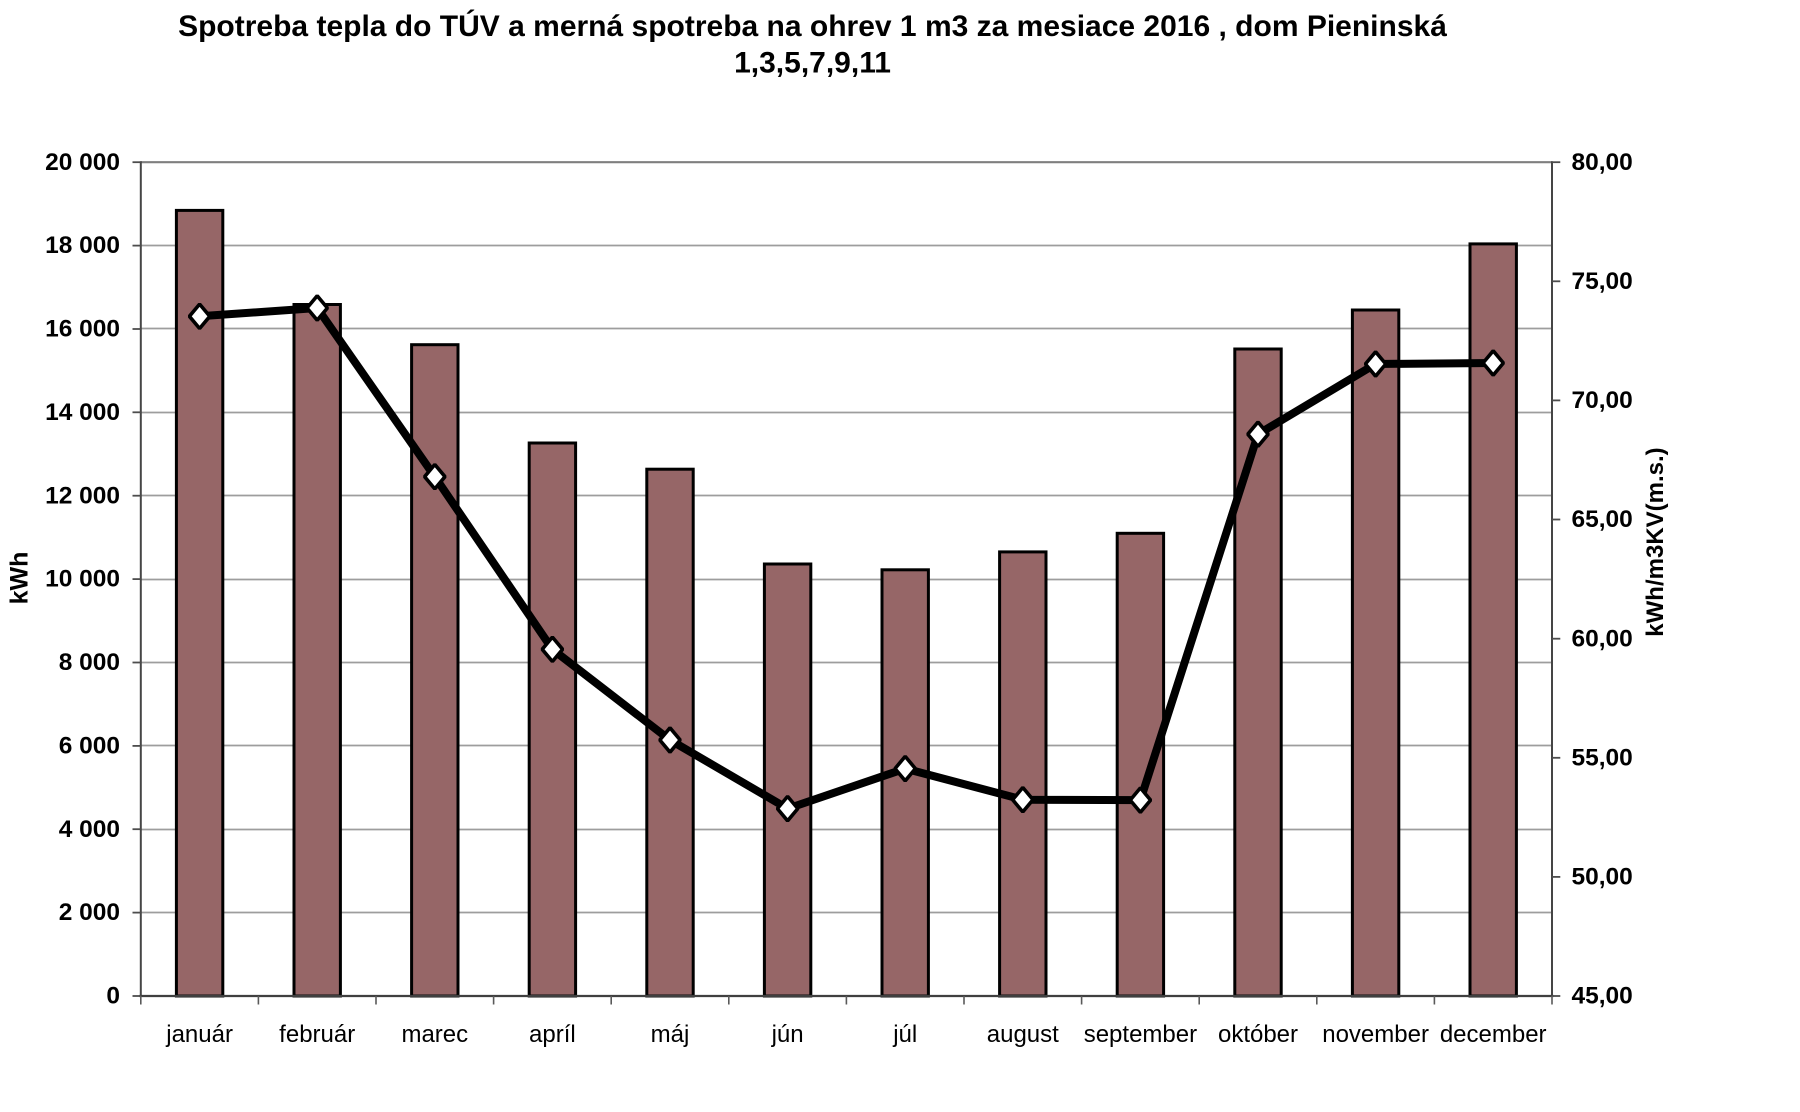  Describe the element at coordinates (1602, 519) in the screenshot. I see `svg-text: 65,00` at that location.